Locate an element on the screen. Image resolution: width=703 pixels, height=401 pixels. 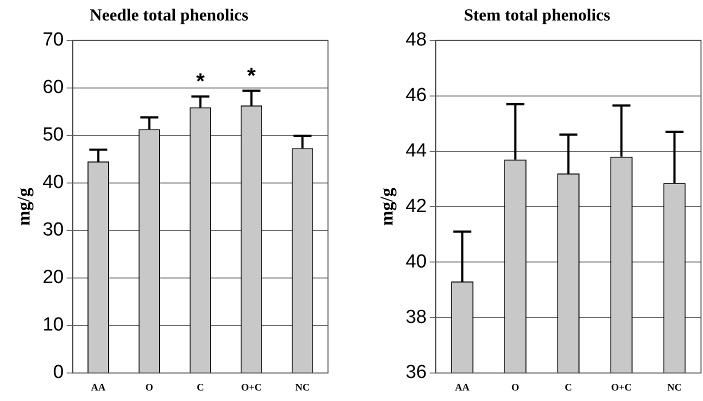
y-tick-label: 10 is located at coordinates (53, 325).